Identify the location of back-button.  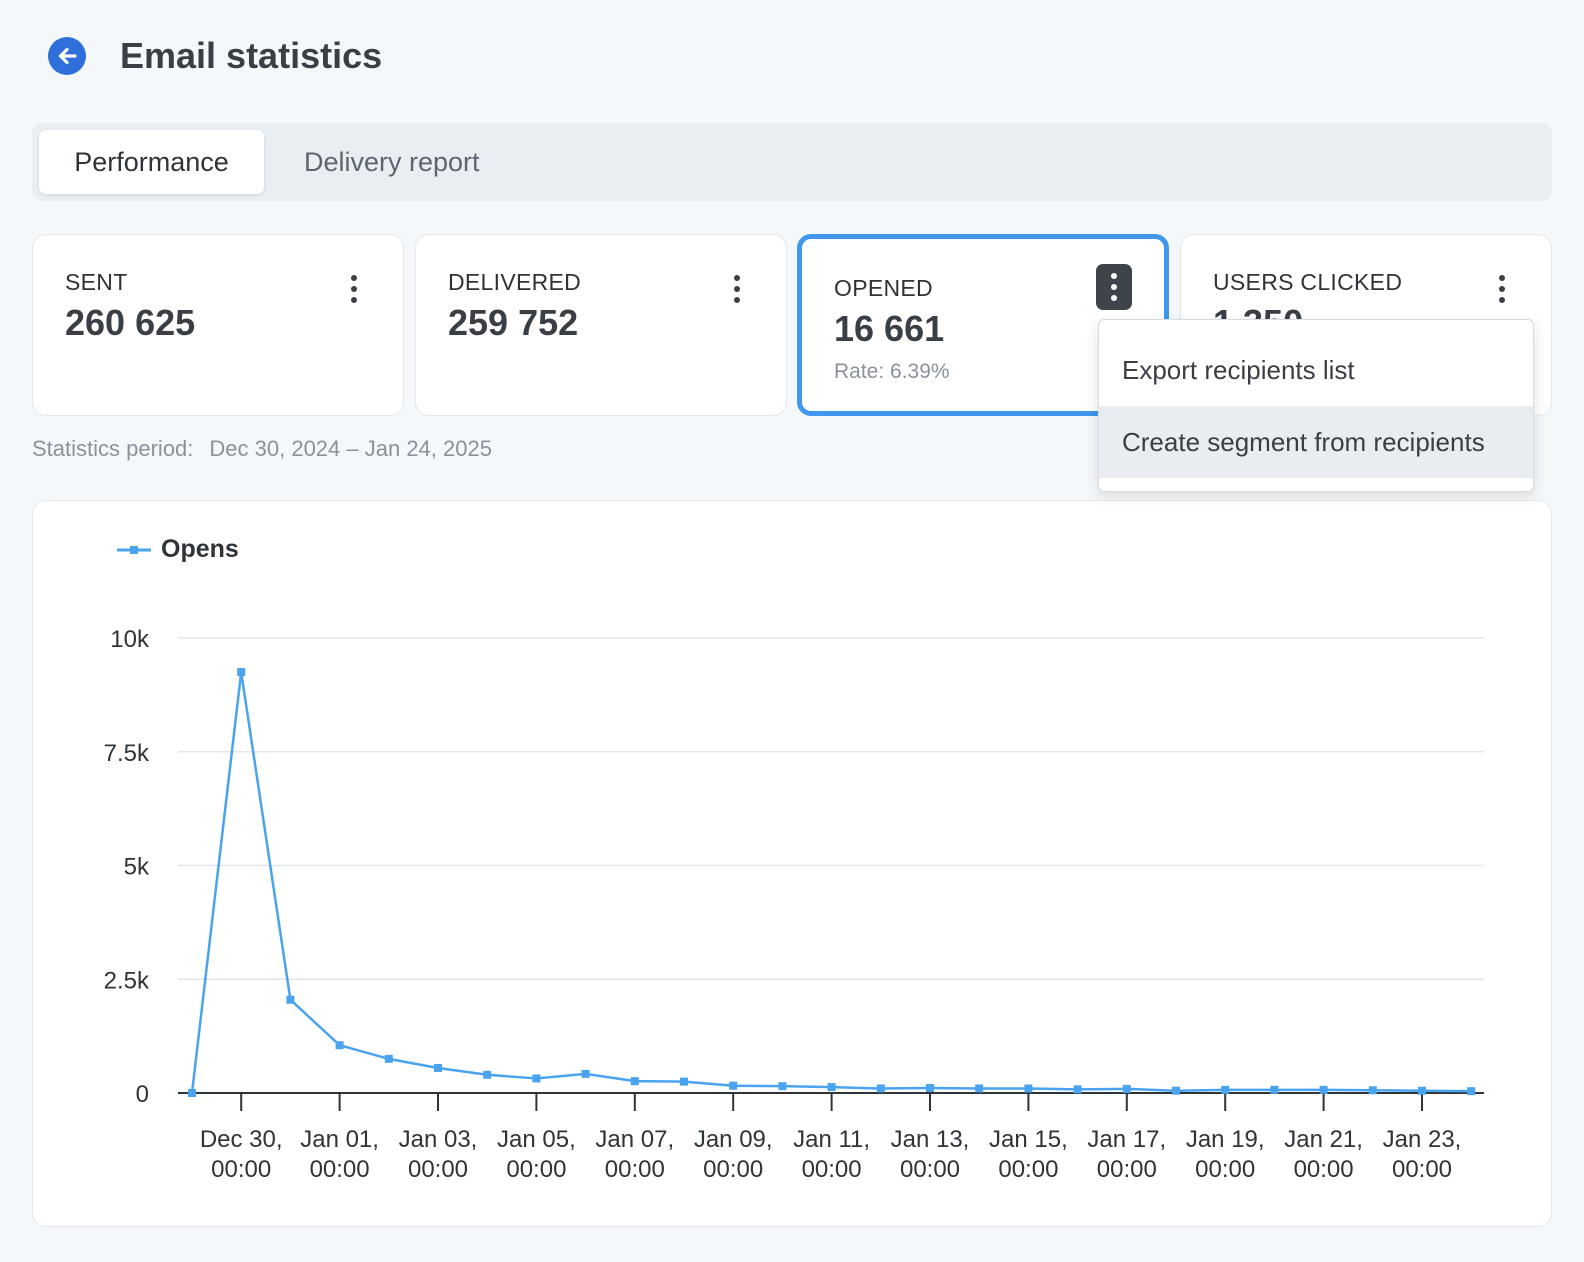
(67, 56).